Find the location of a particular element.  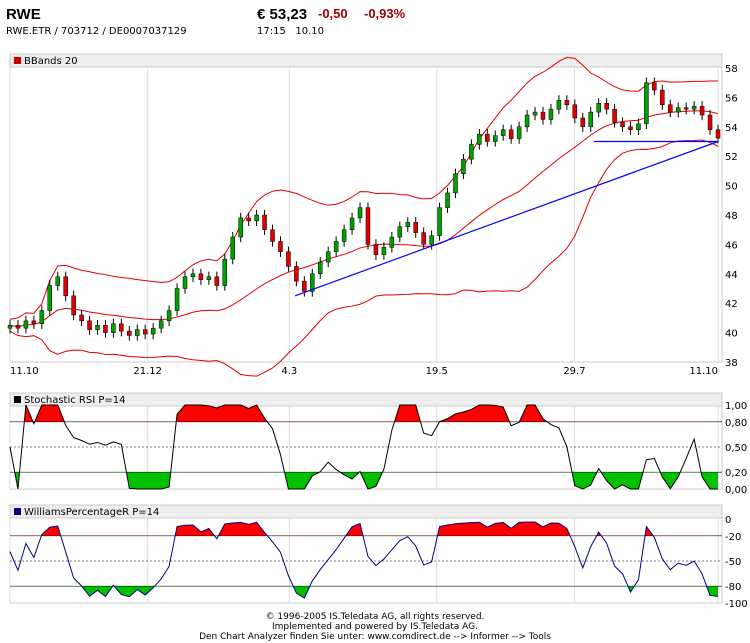

stoch-rsi-panel-legend-swatch is located at coordinates (17, 399).